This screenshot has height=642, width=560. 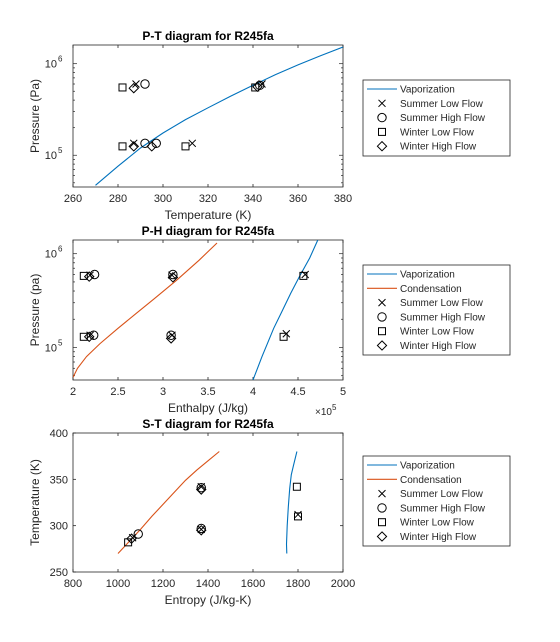 What do you see at coordinates (253, 584) in the screenshot?
I see `x-tick-label: 1600` at bounding box center [253, 584].